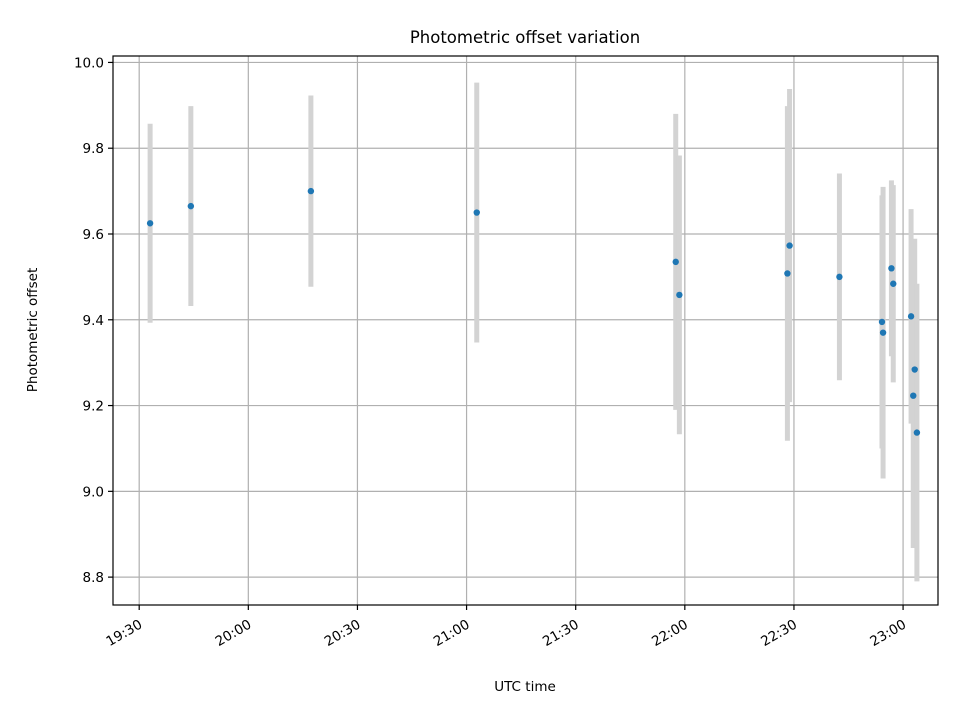  Describe the element at coordinates (93, 492) in the screenshot. I see `y-tick-label: 9.0` at that location.